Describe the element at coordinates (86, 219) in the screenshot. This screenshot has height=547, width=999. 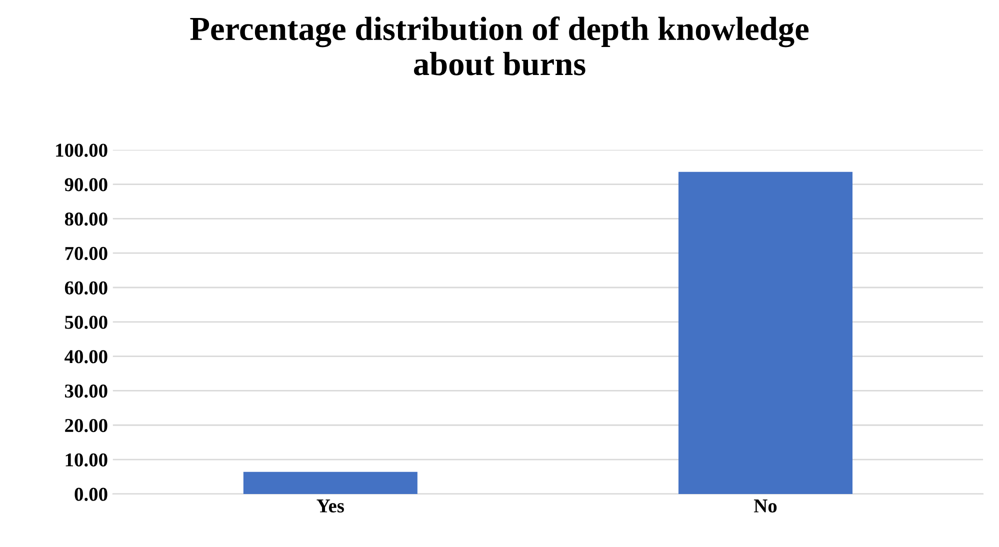
I see `y-tick-label: 80.00` at that location.